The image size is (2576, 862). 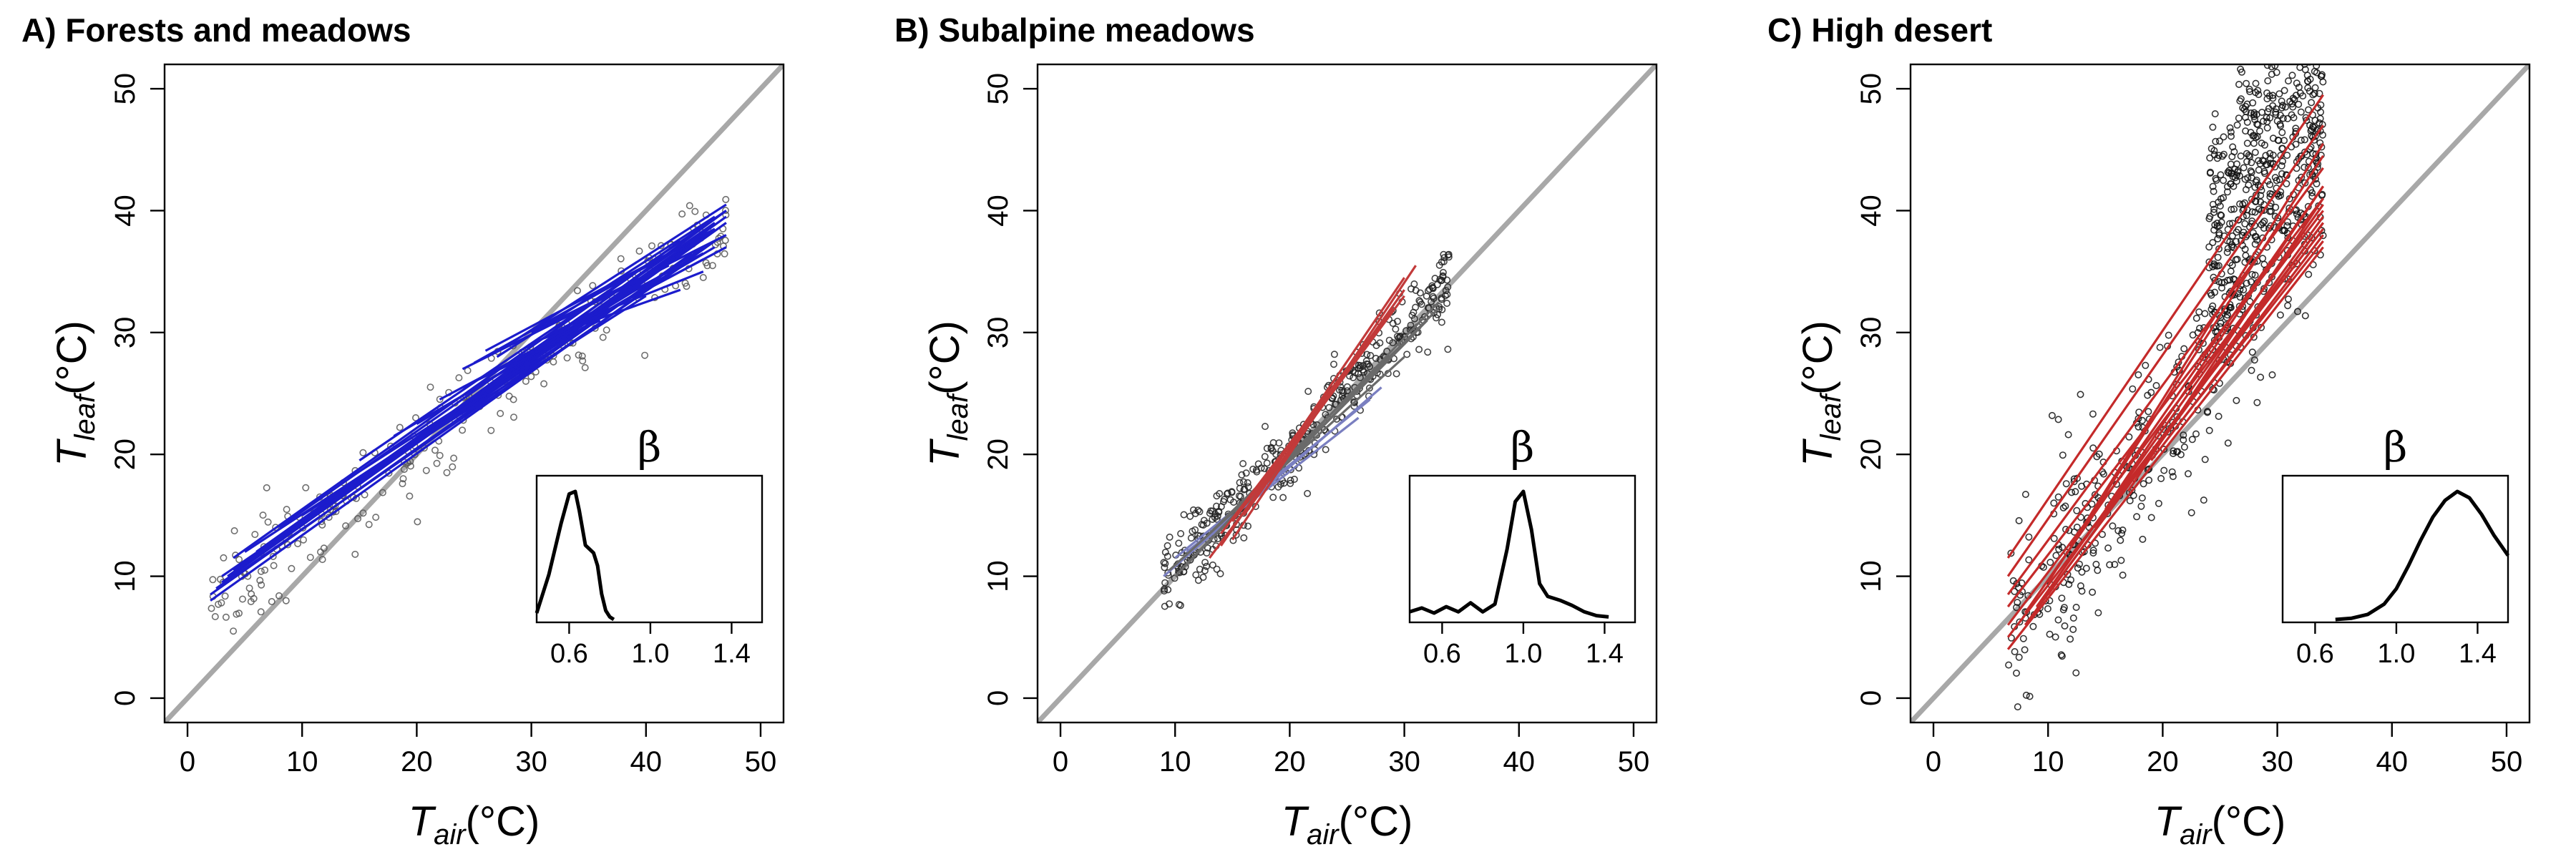 I want to click on x-tick-label: 30, so click(x=1404, y=762).